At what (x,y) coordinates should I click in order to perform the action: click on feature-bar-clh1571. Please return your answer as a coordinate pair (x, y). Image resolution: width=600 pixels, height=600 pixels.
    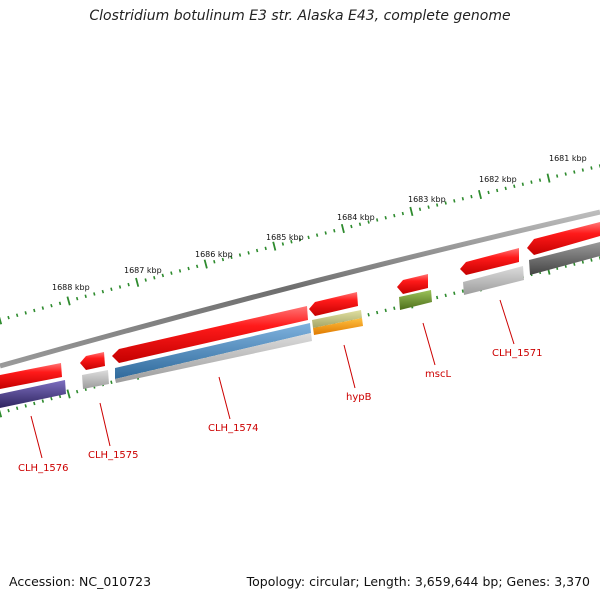
    Looking at the image, I should click on (564, 258).